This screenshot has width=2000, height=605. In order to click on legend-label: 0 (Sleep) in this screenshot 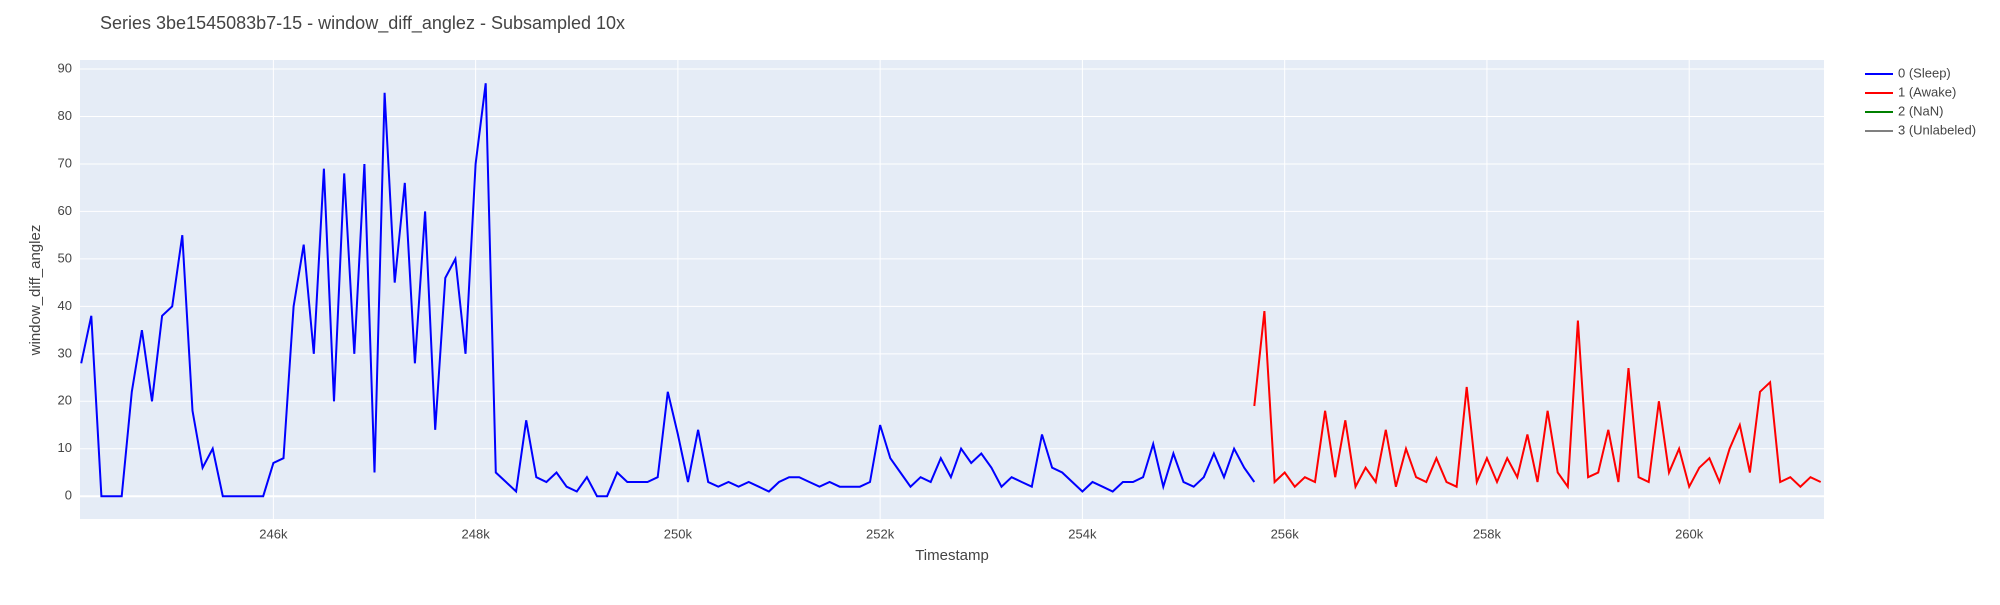, I will do `click(1924, 72)`.